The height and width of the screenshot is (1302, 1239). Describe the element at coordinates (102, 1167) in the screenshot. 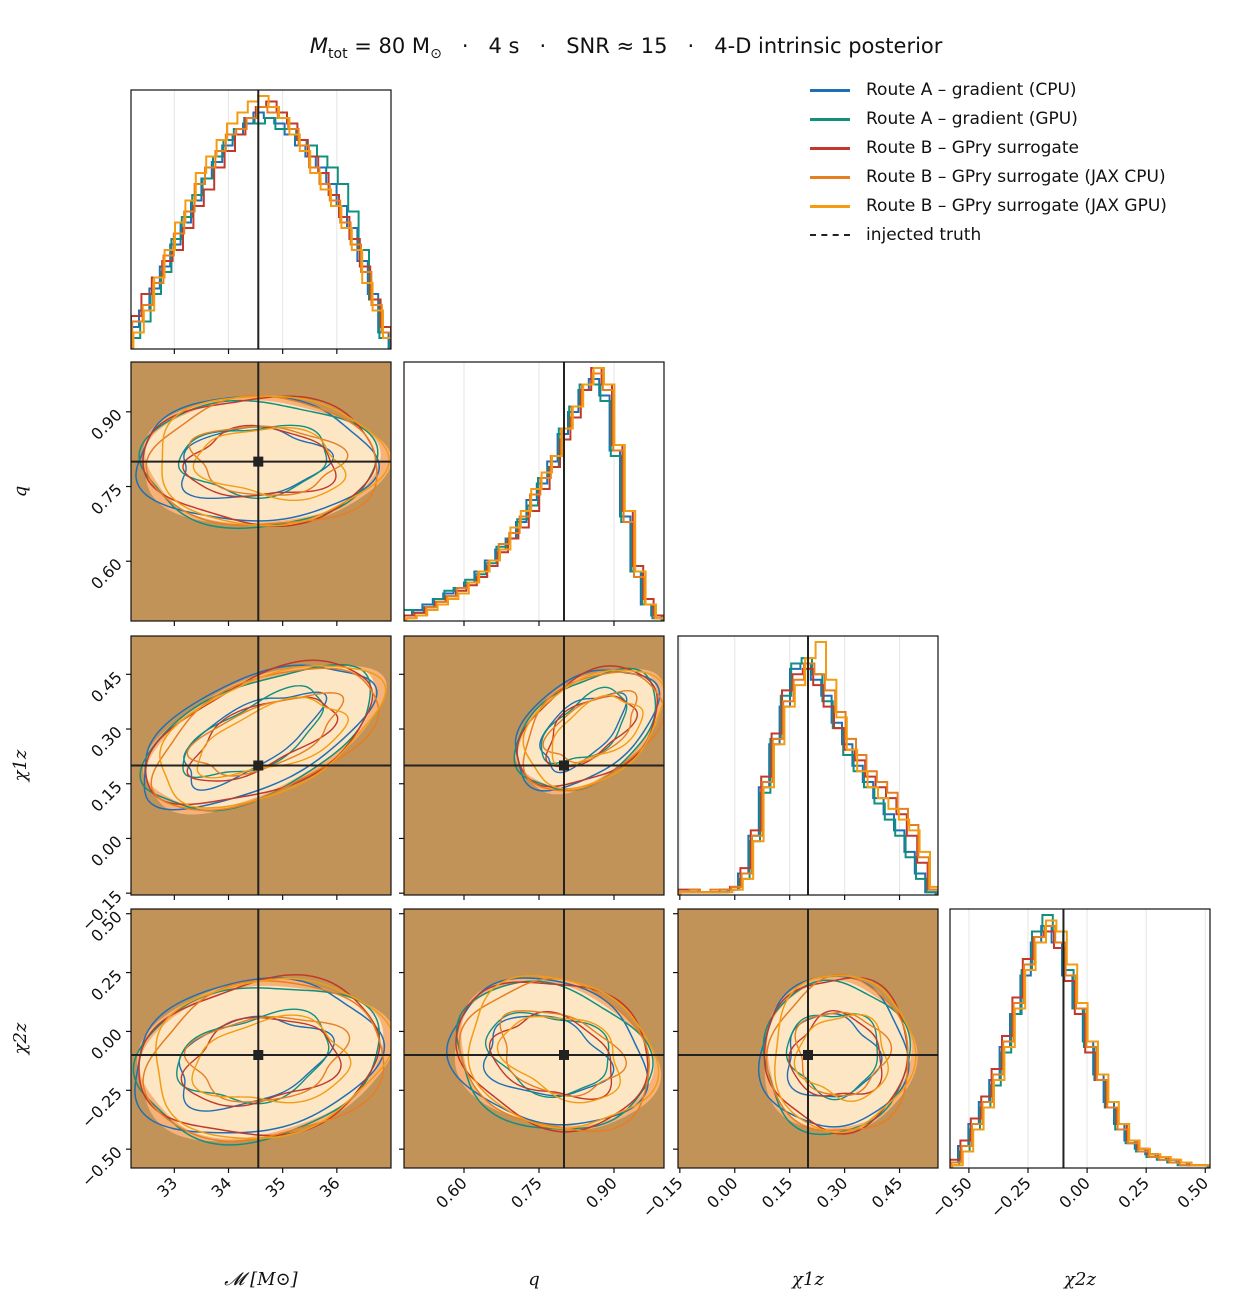

I see `y-tick-label: −0.50` at that location.